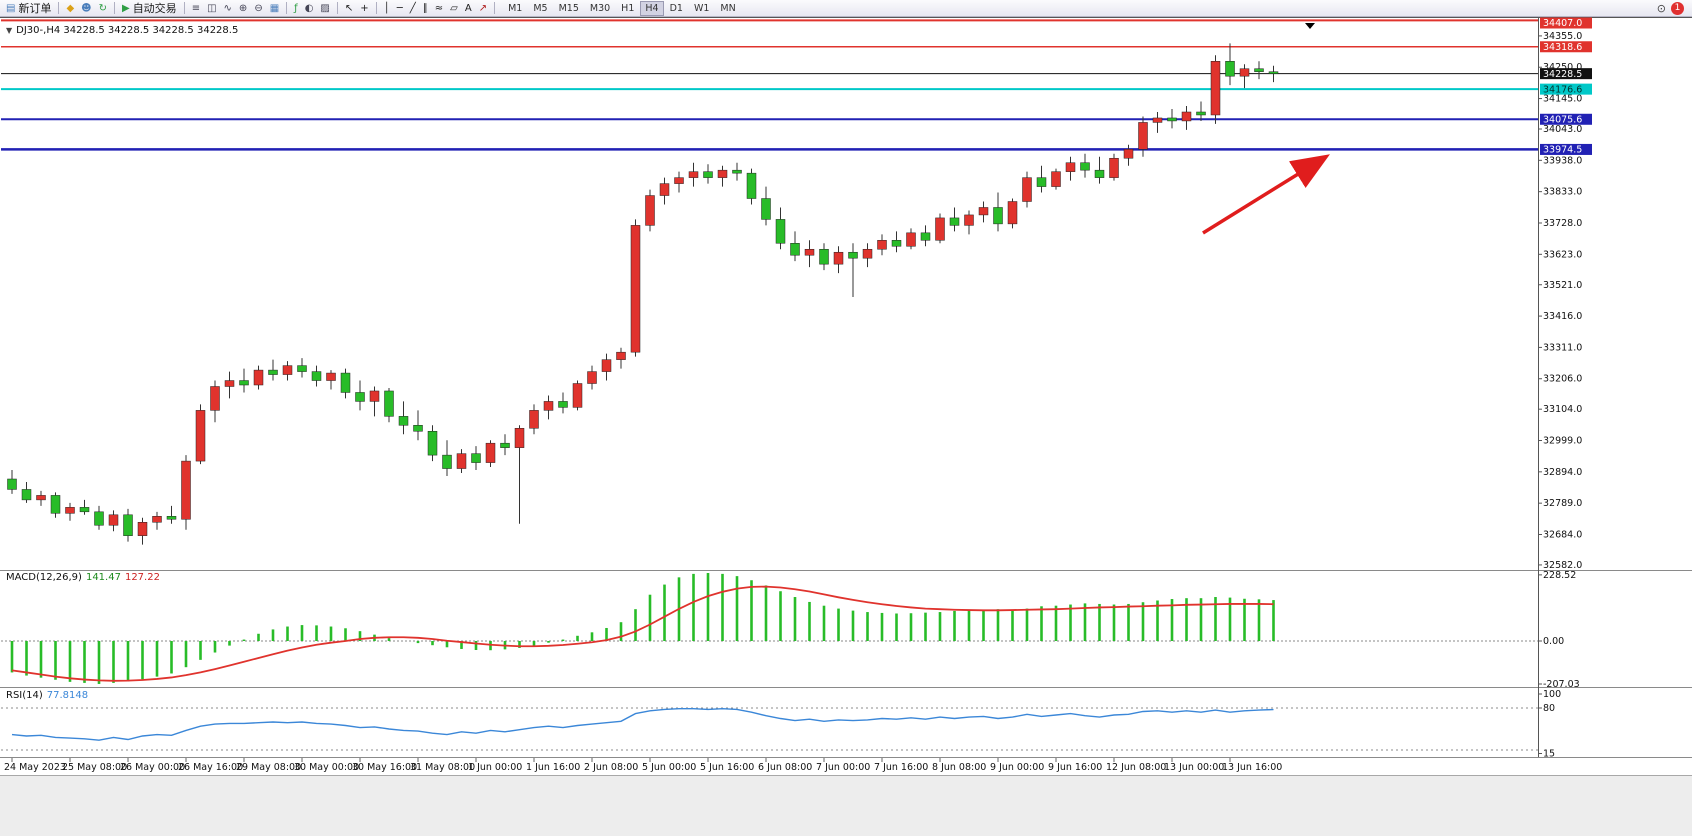 This screenshot has width=1692, height=836. Describe the element at coordinates (439, 8) in the screenshot. I see `fibonacci-icon: ≈` at that location.